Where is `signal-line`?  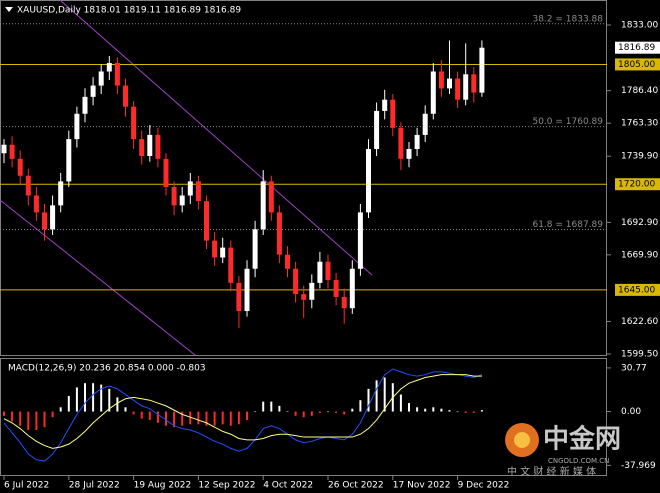 signal-line is located at coordinates (242, 411).